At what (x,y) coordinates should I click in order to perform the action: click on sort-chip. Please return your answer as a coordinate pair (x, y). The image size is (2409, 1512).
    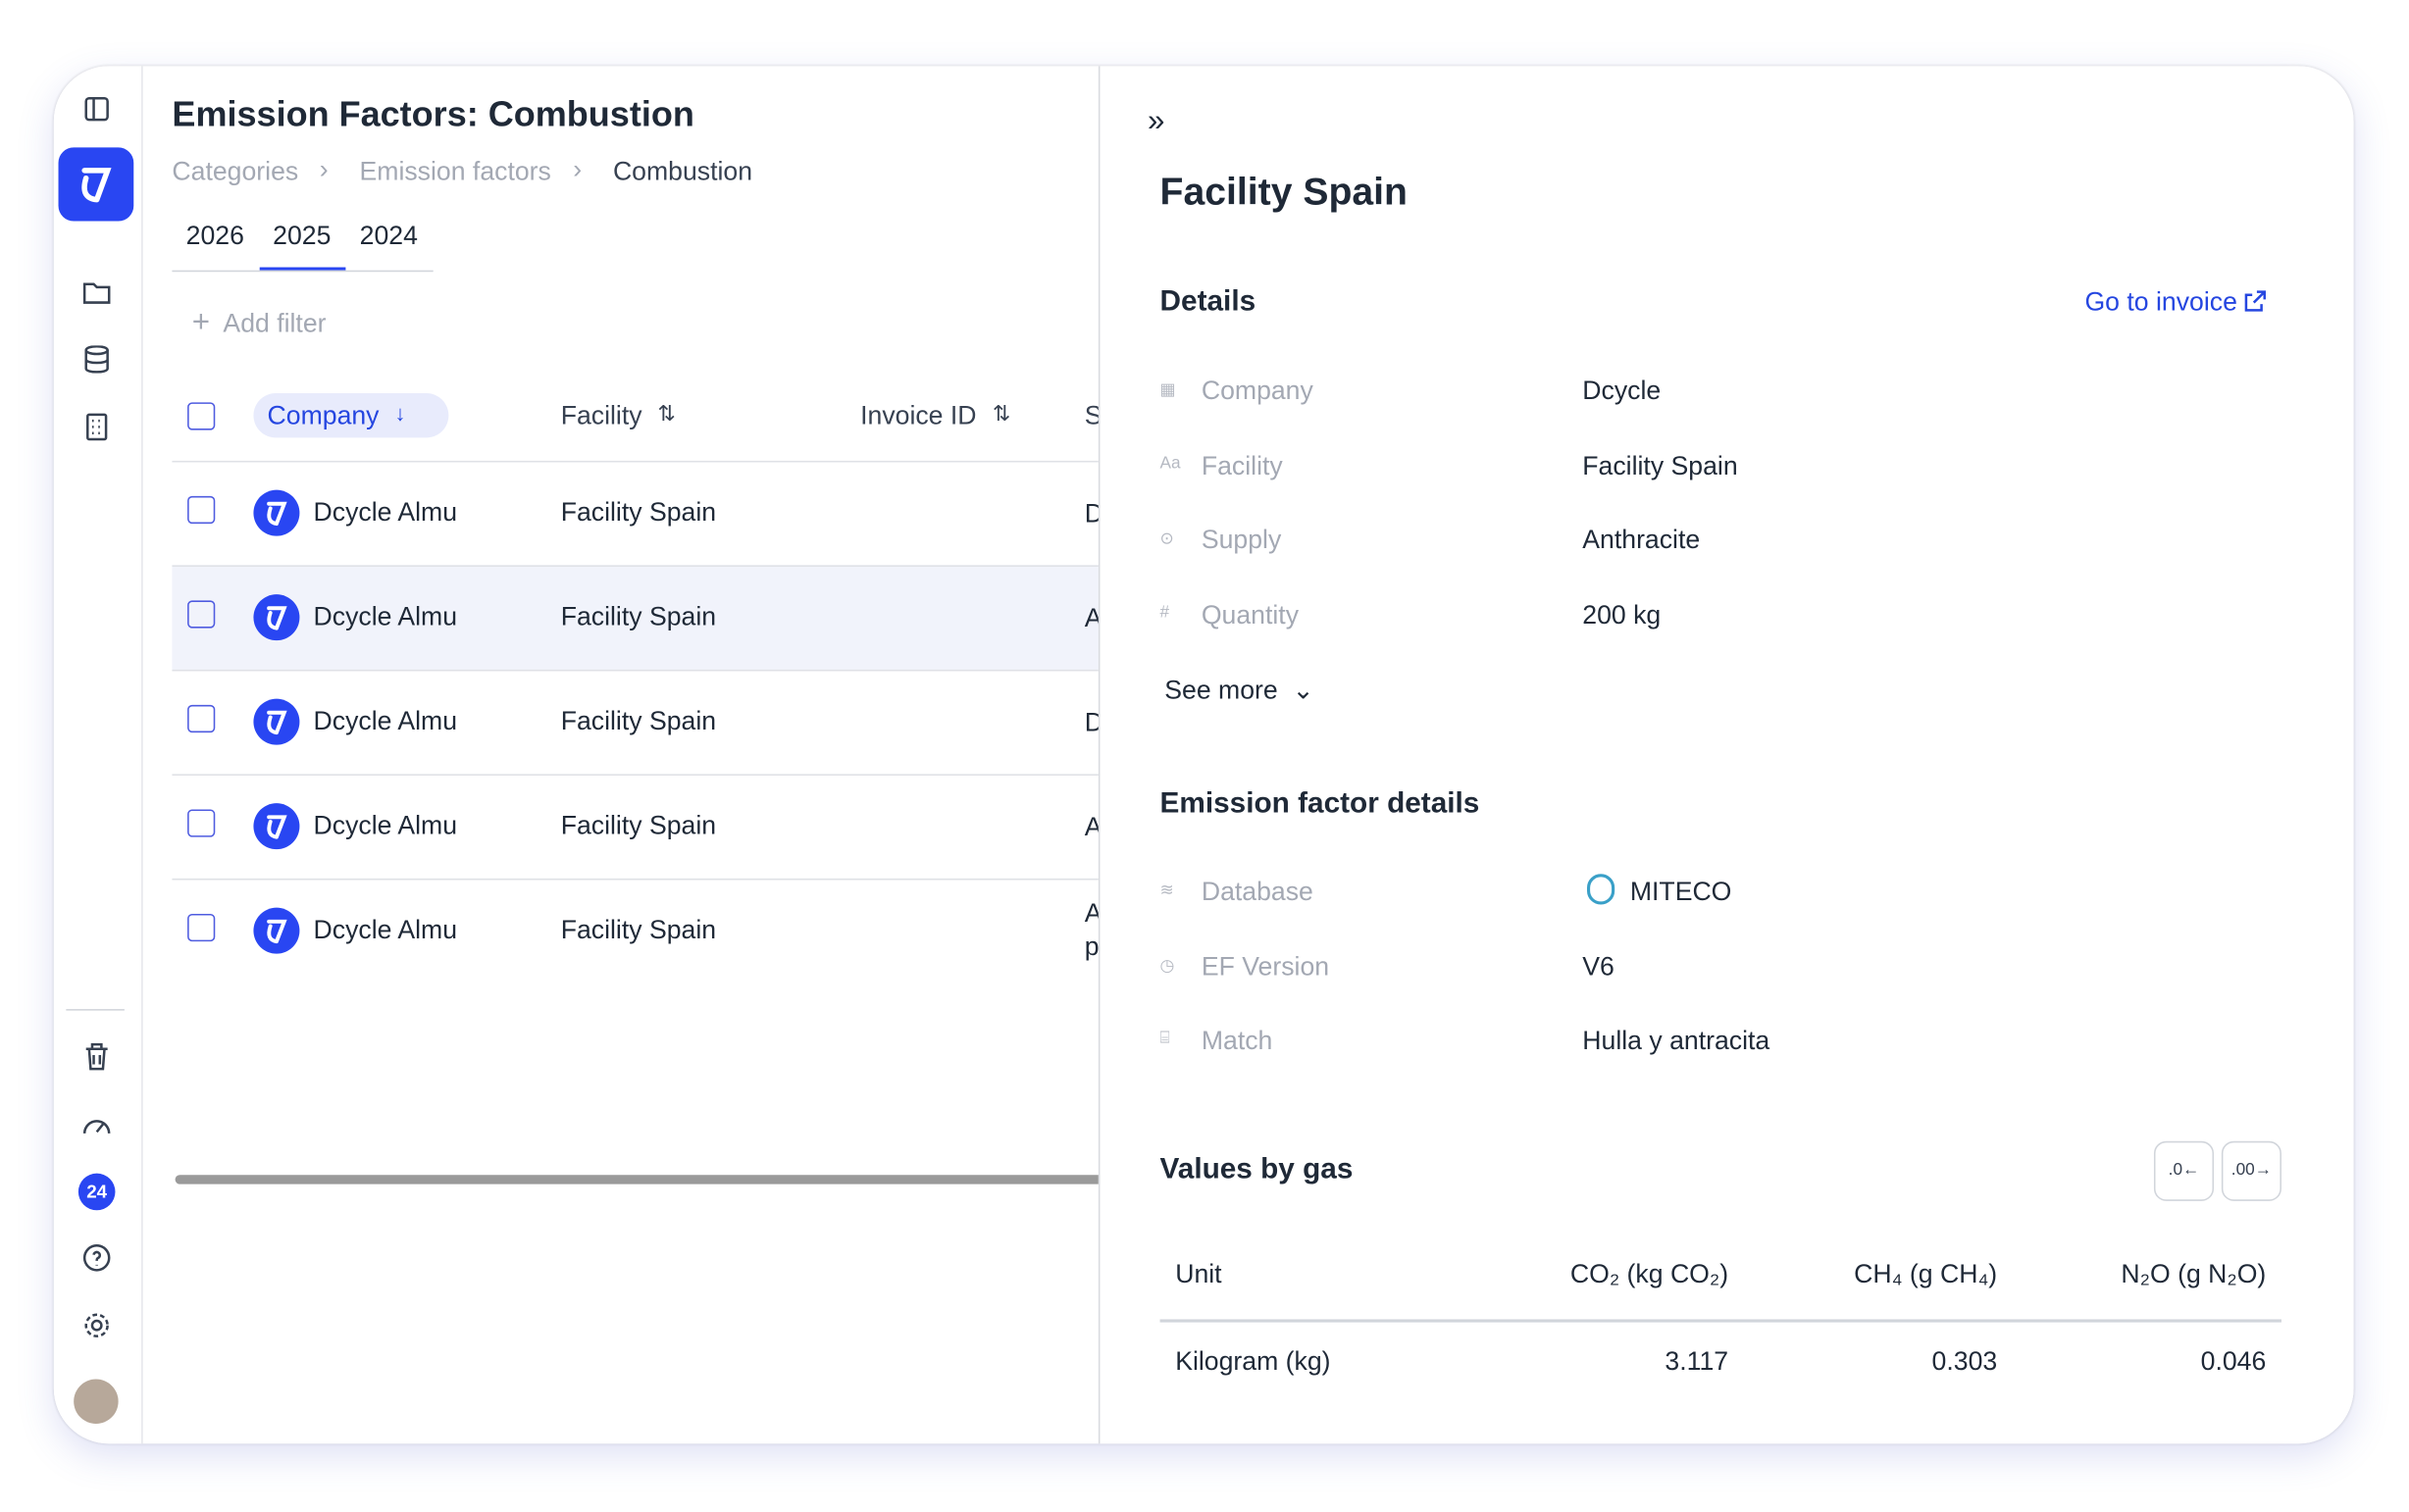
    Looking at the image, I should click on (351, 415).